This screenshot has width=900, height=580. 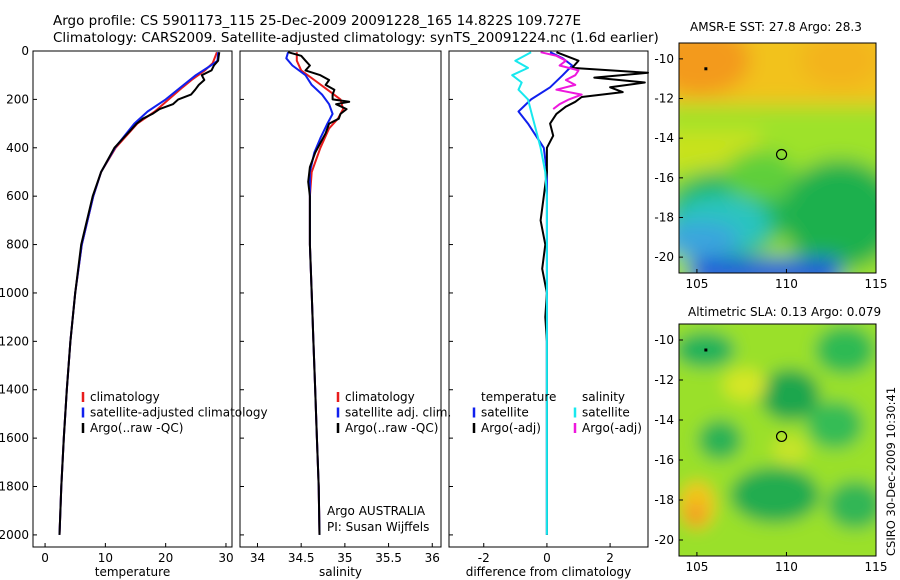 I want to click on salinity-xtick-label: 36, so click(x=432, y=558).